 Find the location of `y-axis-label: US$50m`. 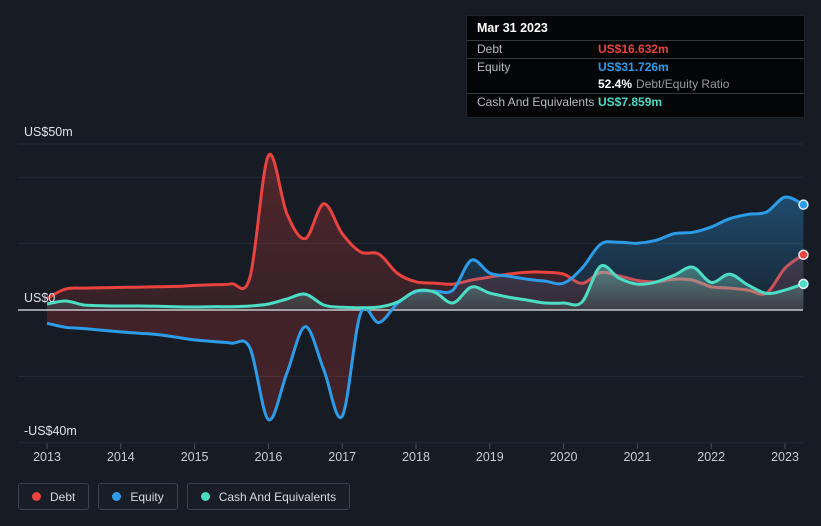

y-axis-label: US$50m is located at coordinates (48, 132).